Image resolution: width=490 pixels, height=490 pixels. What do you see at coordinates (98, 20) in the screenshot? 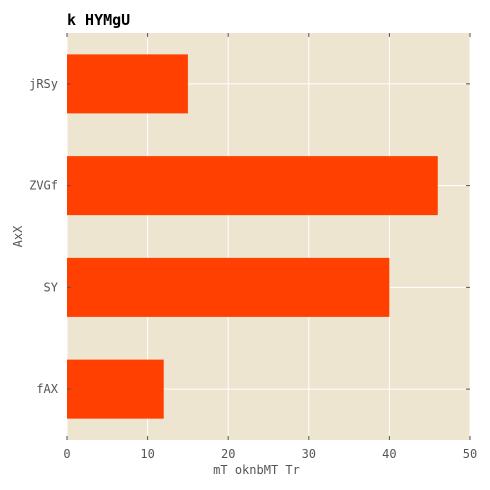
I see `chart-title: k HYMgU` at bounding box center [98, 20].